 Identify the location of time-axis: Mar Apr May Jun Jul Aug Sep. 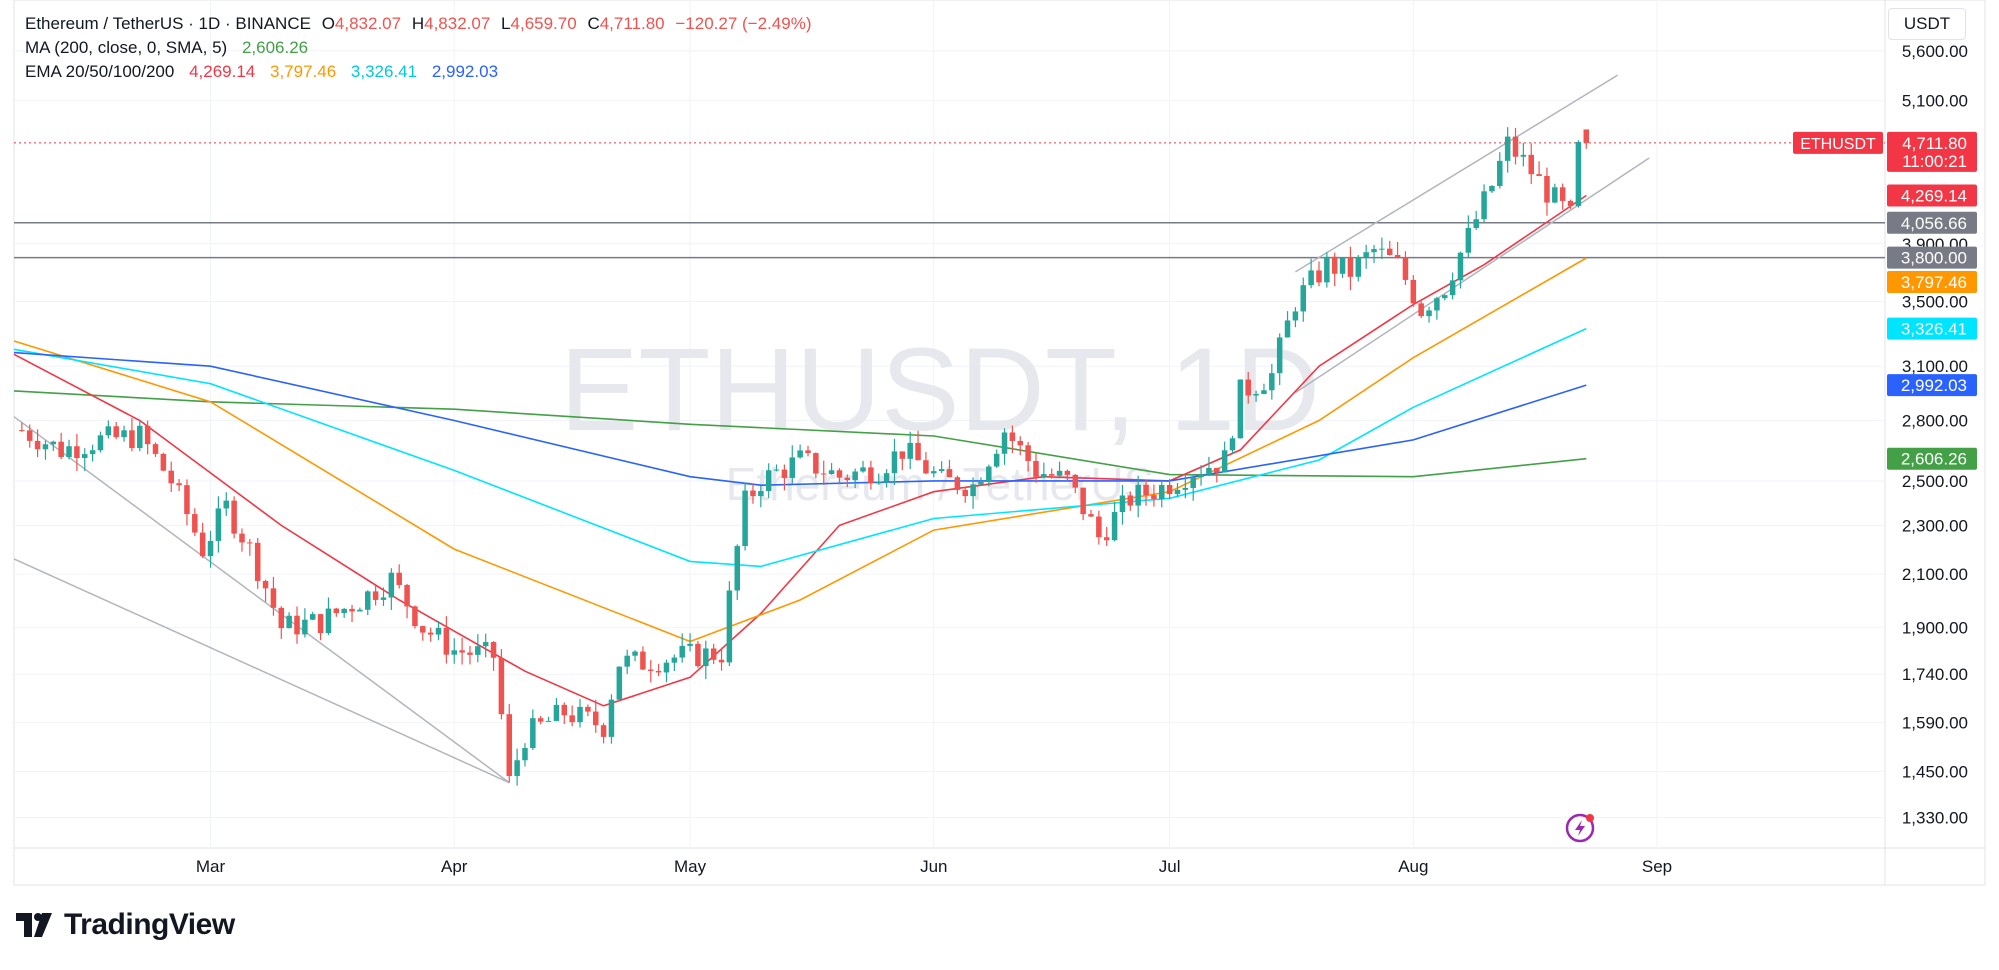
(934, 866).